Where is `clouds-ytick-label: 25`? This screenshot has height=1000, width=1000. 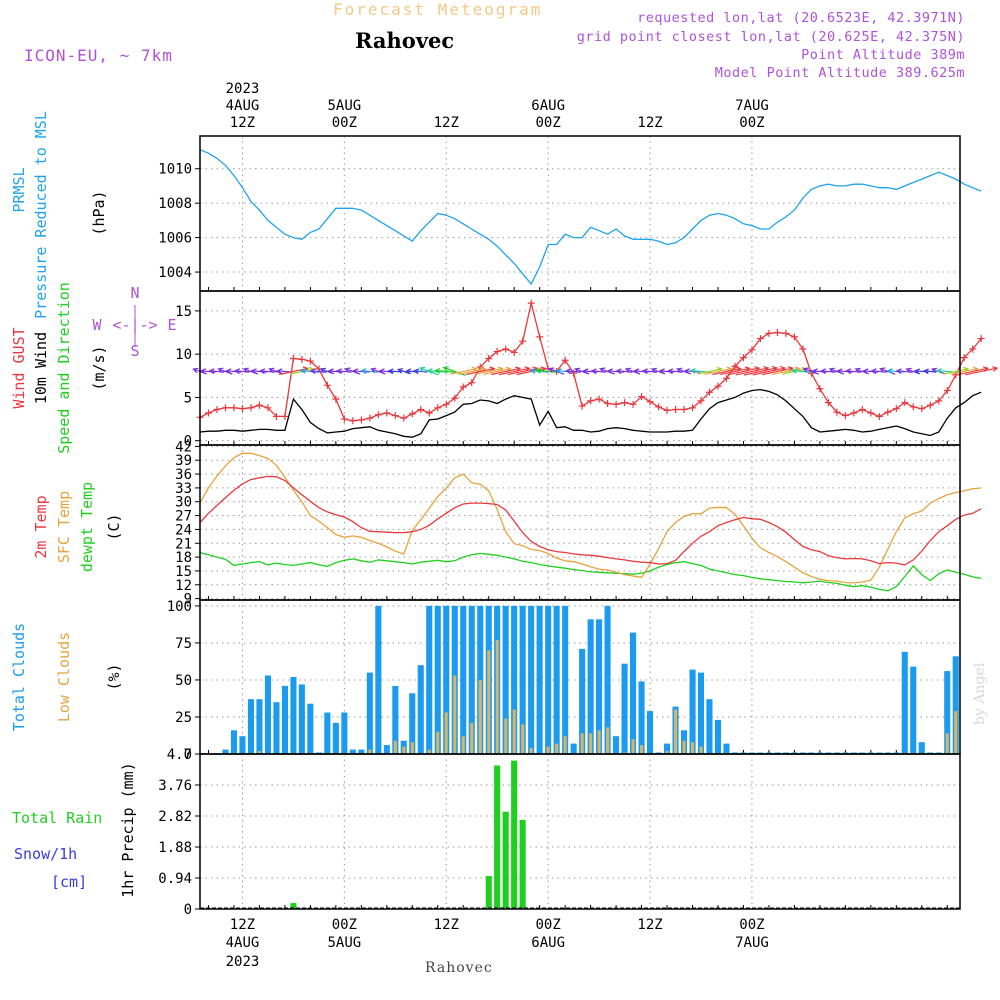 clouds-ytick-label: 25 is located at coordinates (183, 718).